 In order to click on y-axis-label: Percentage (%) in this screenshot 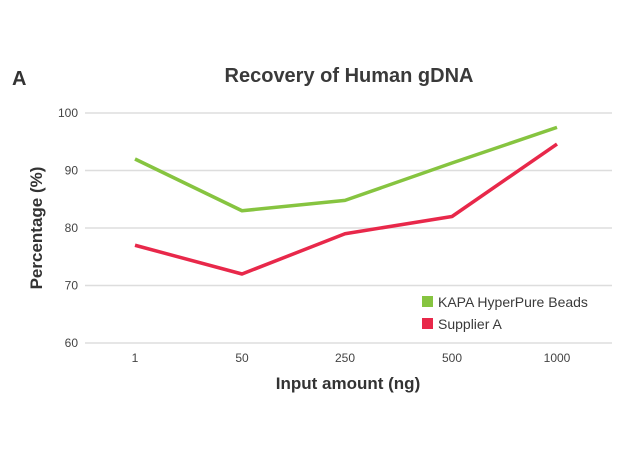, I will do `click(36, 228)`.